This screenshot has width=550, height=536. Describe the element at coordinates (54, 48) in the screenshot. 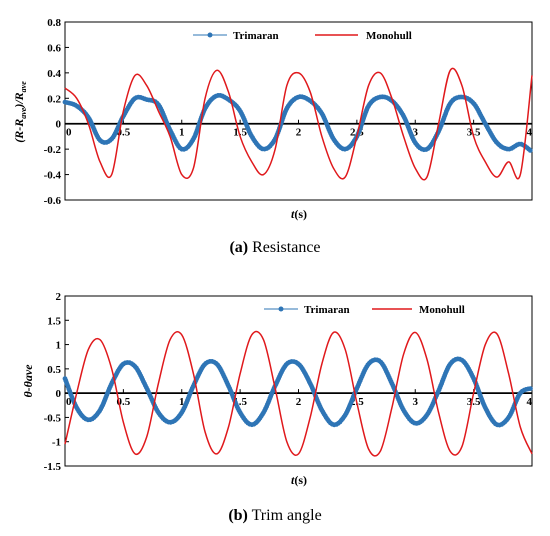

I see `y-tick-label: 0.6` at that location.